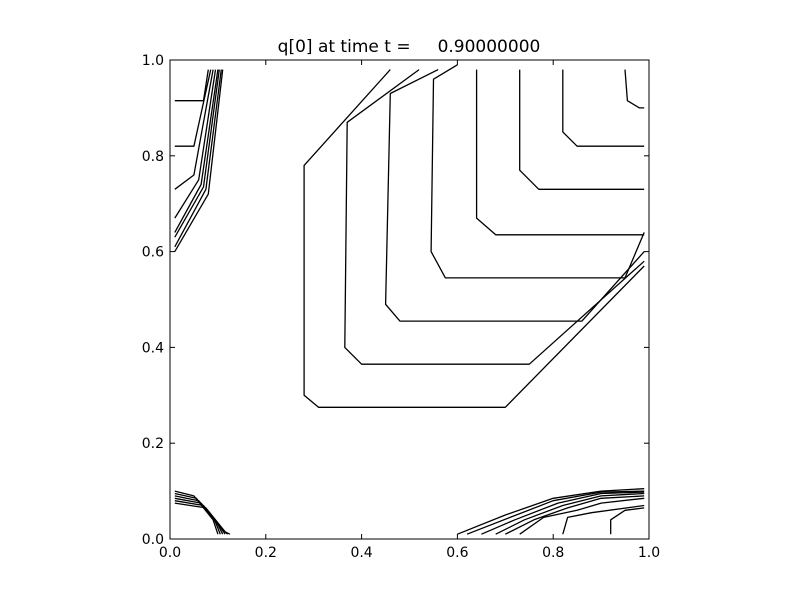  Describe the element at coordinates (553, 553) in the screenshot. I see `x-tick-label: 0.8` at that location.